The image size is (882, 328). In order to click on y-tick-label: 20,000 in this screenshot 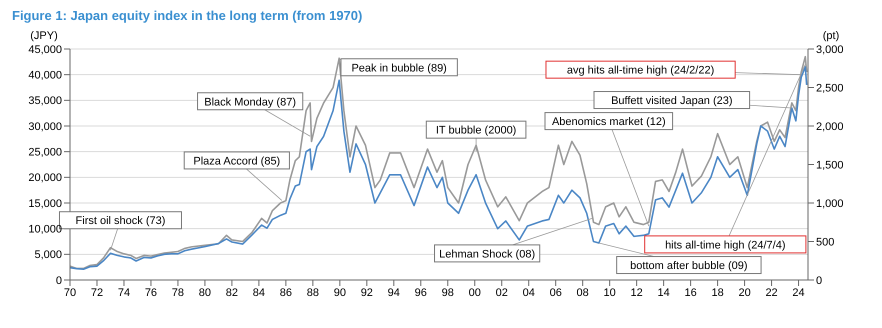, I will do `click(45, 178)`.